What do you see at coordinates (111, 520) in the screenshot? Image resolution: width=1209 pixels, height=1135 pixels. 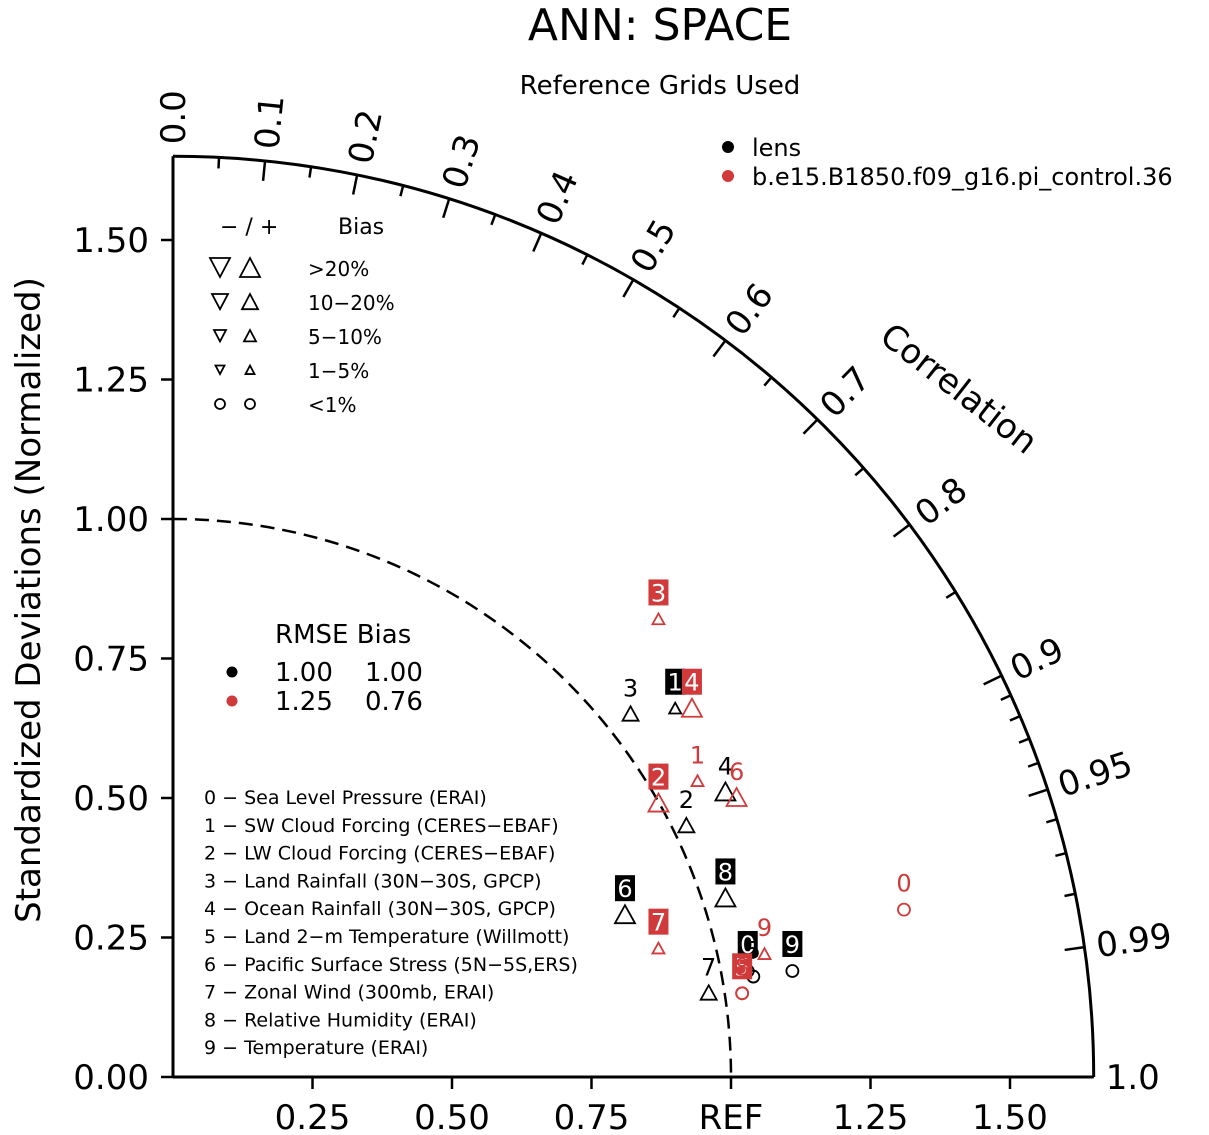 I see `y-tick-label: 1.00` at bounding box center [111, 520].